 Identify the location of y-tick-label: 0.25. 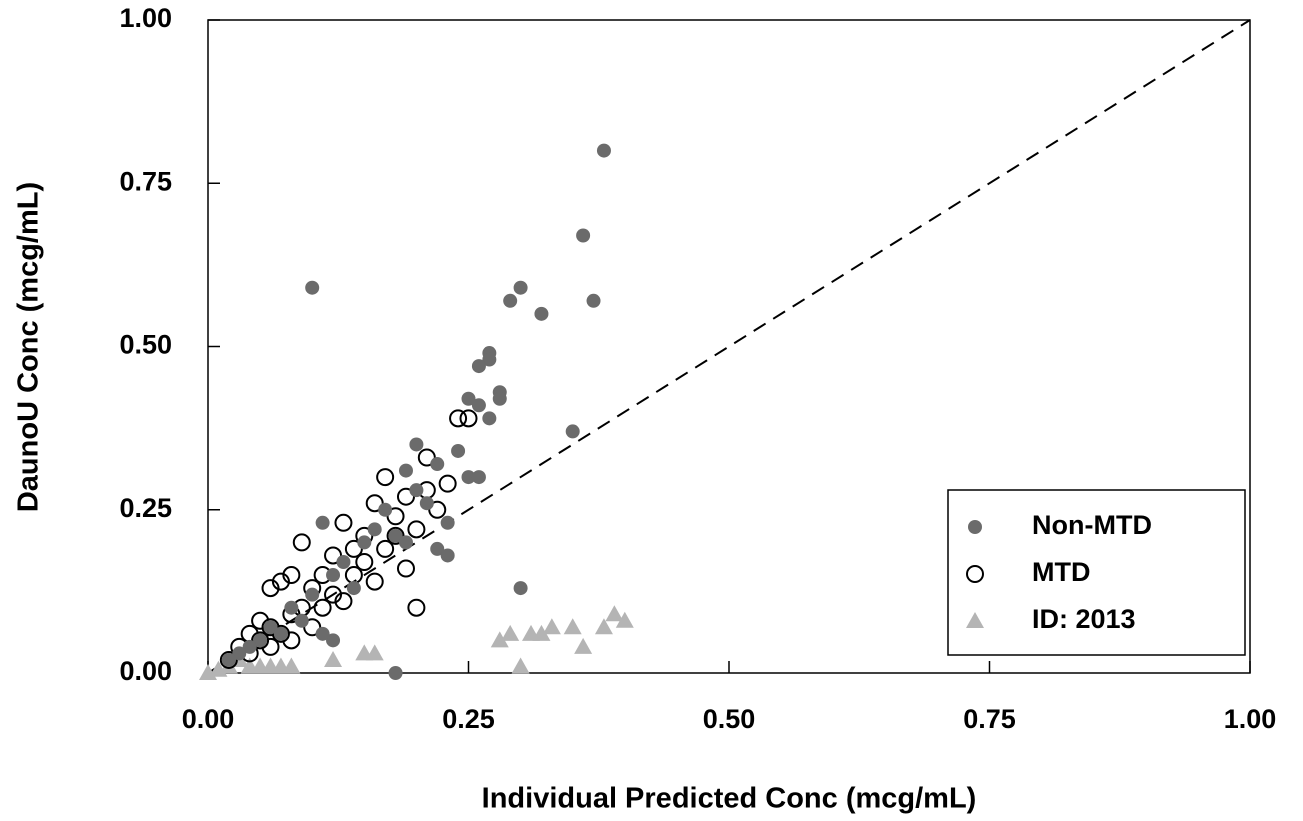
(145, 508).